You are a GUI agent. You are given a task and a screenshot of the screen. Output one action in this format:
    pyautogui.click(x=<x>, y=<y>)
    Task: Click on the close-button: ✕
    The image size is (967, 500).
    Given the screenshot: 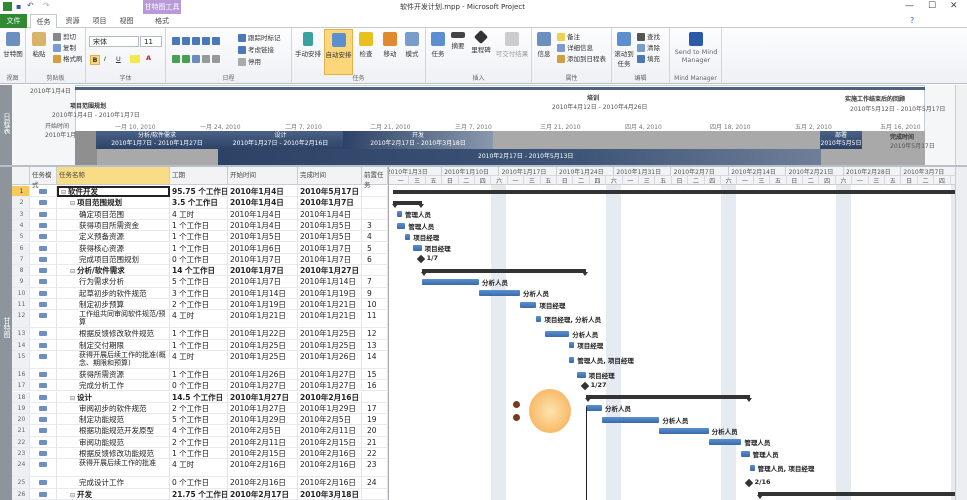 What is the action you would take?
    pyautogui.click(x=954, y=6)
    